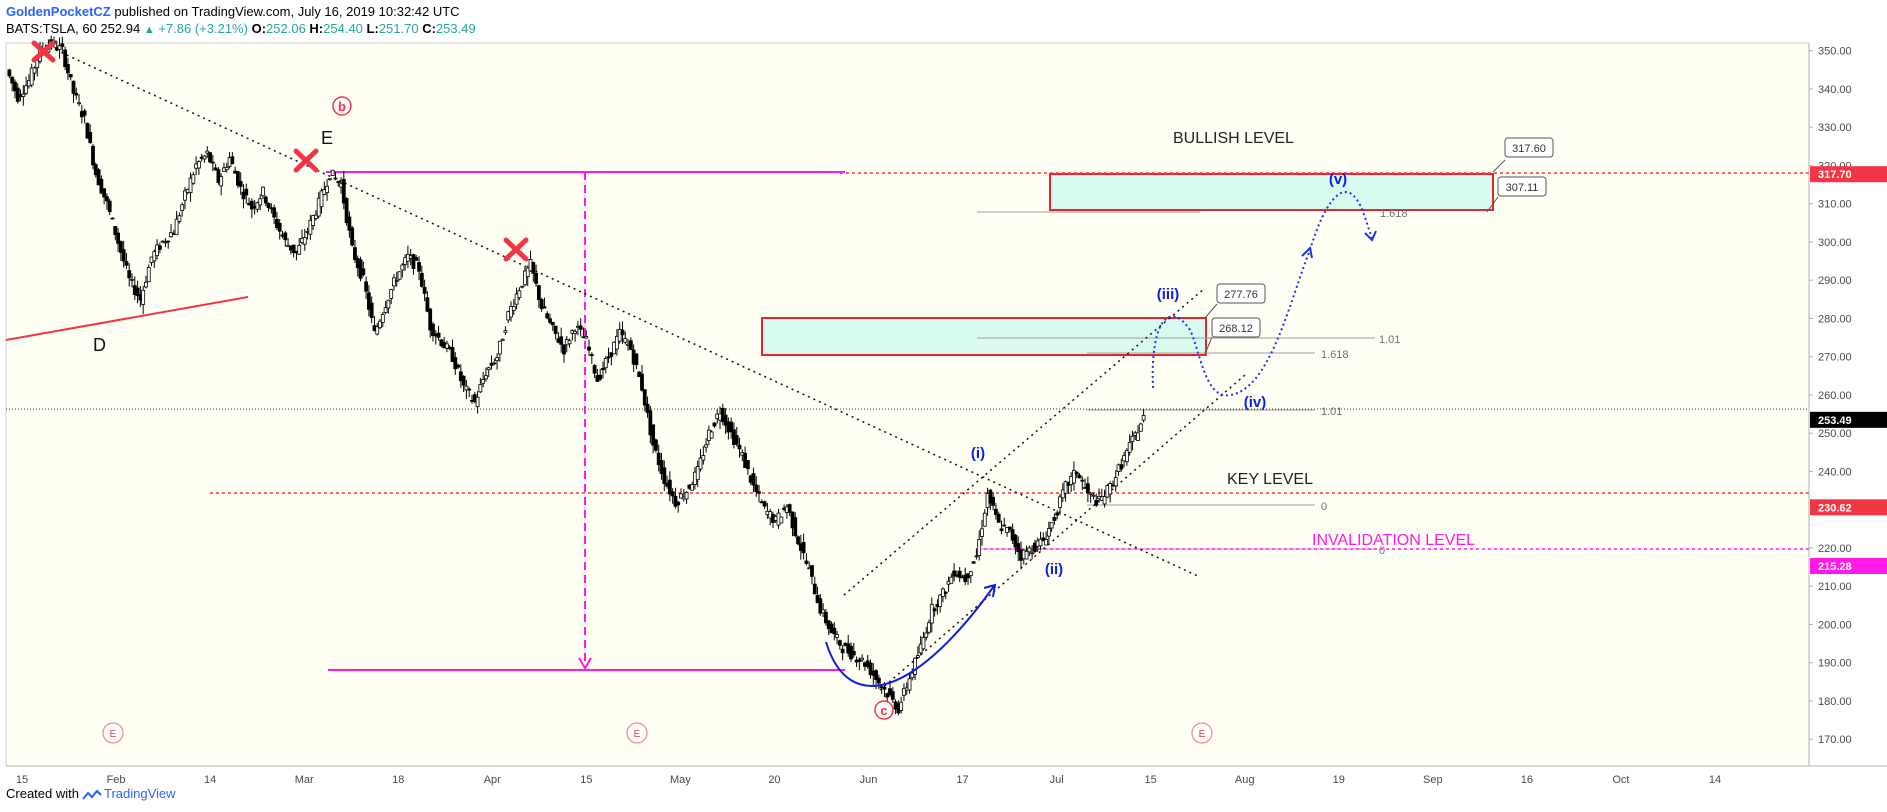 The image size is (1887, 812). I want to click on blue-dotted-wave-v, so click(1341, 221).